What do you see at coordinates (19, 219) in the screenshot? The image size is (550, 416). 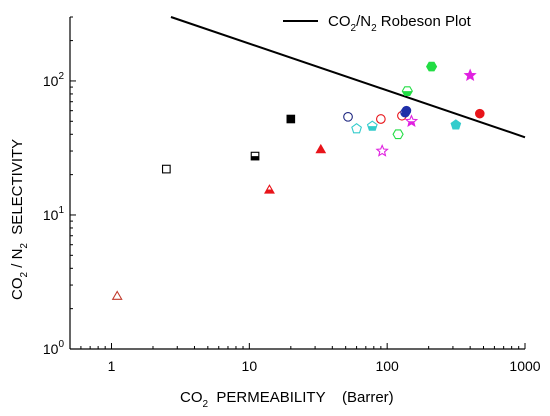 I see `y-axis-title: CO2 / N2 SELECTIVITY` at bounding box center [19, 219].